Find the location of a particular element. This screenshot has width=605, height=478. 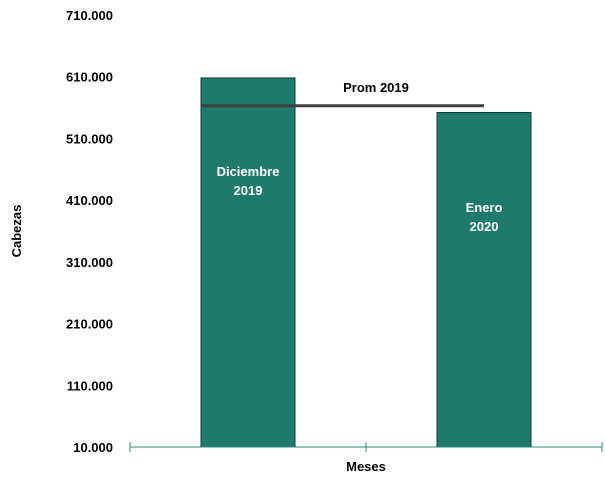

y-tick-label: 10.000 is located at coordinates (93, 447).